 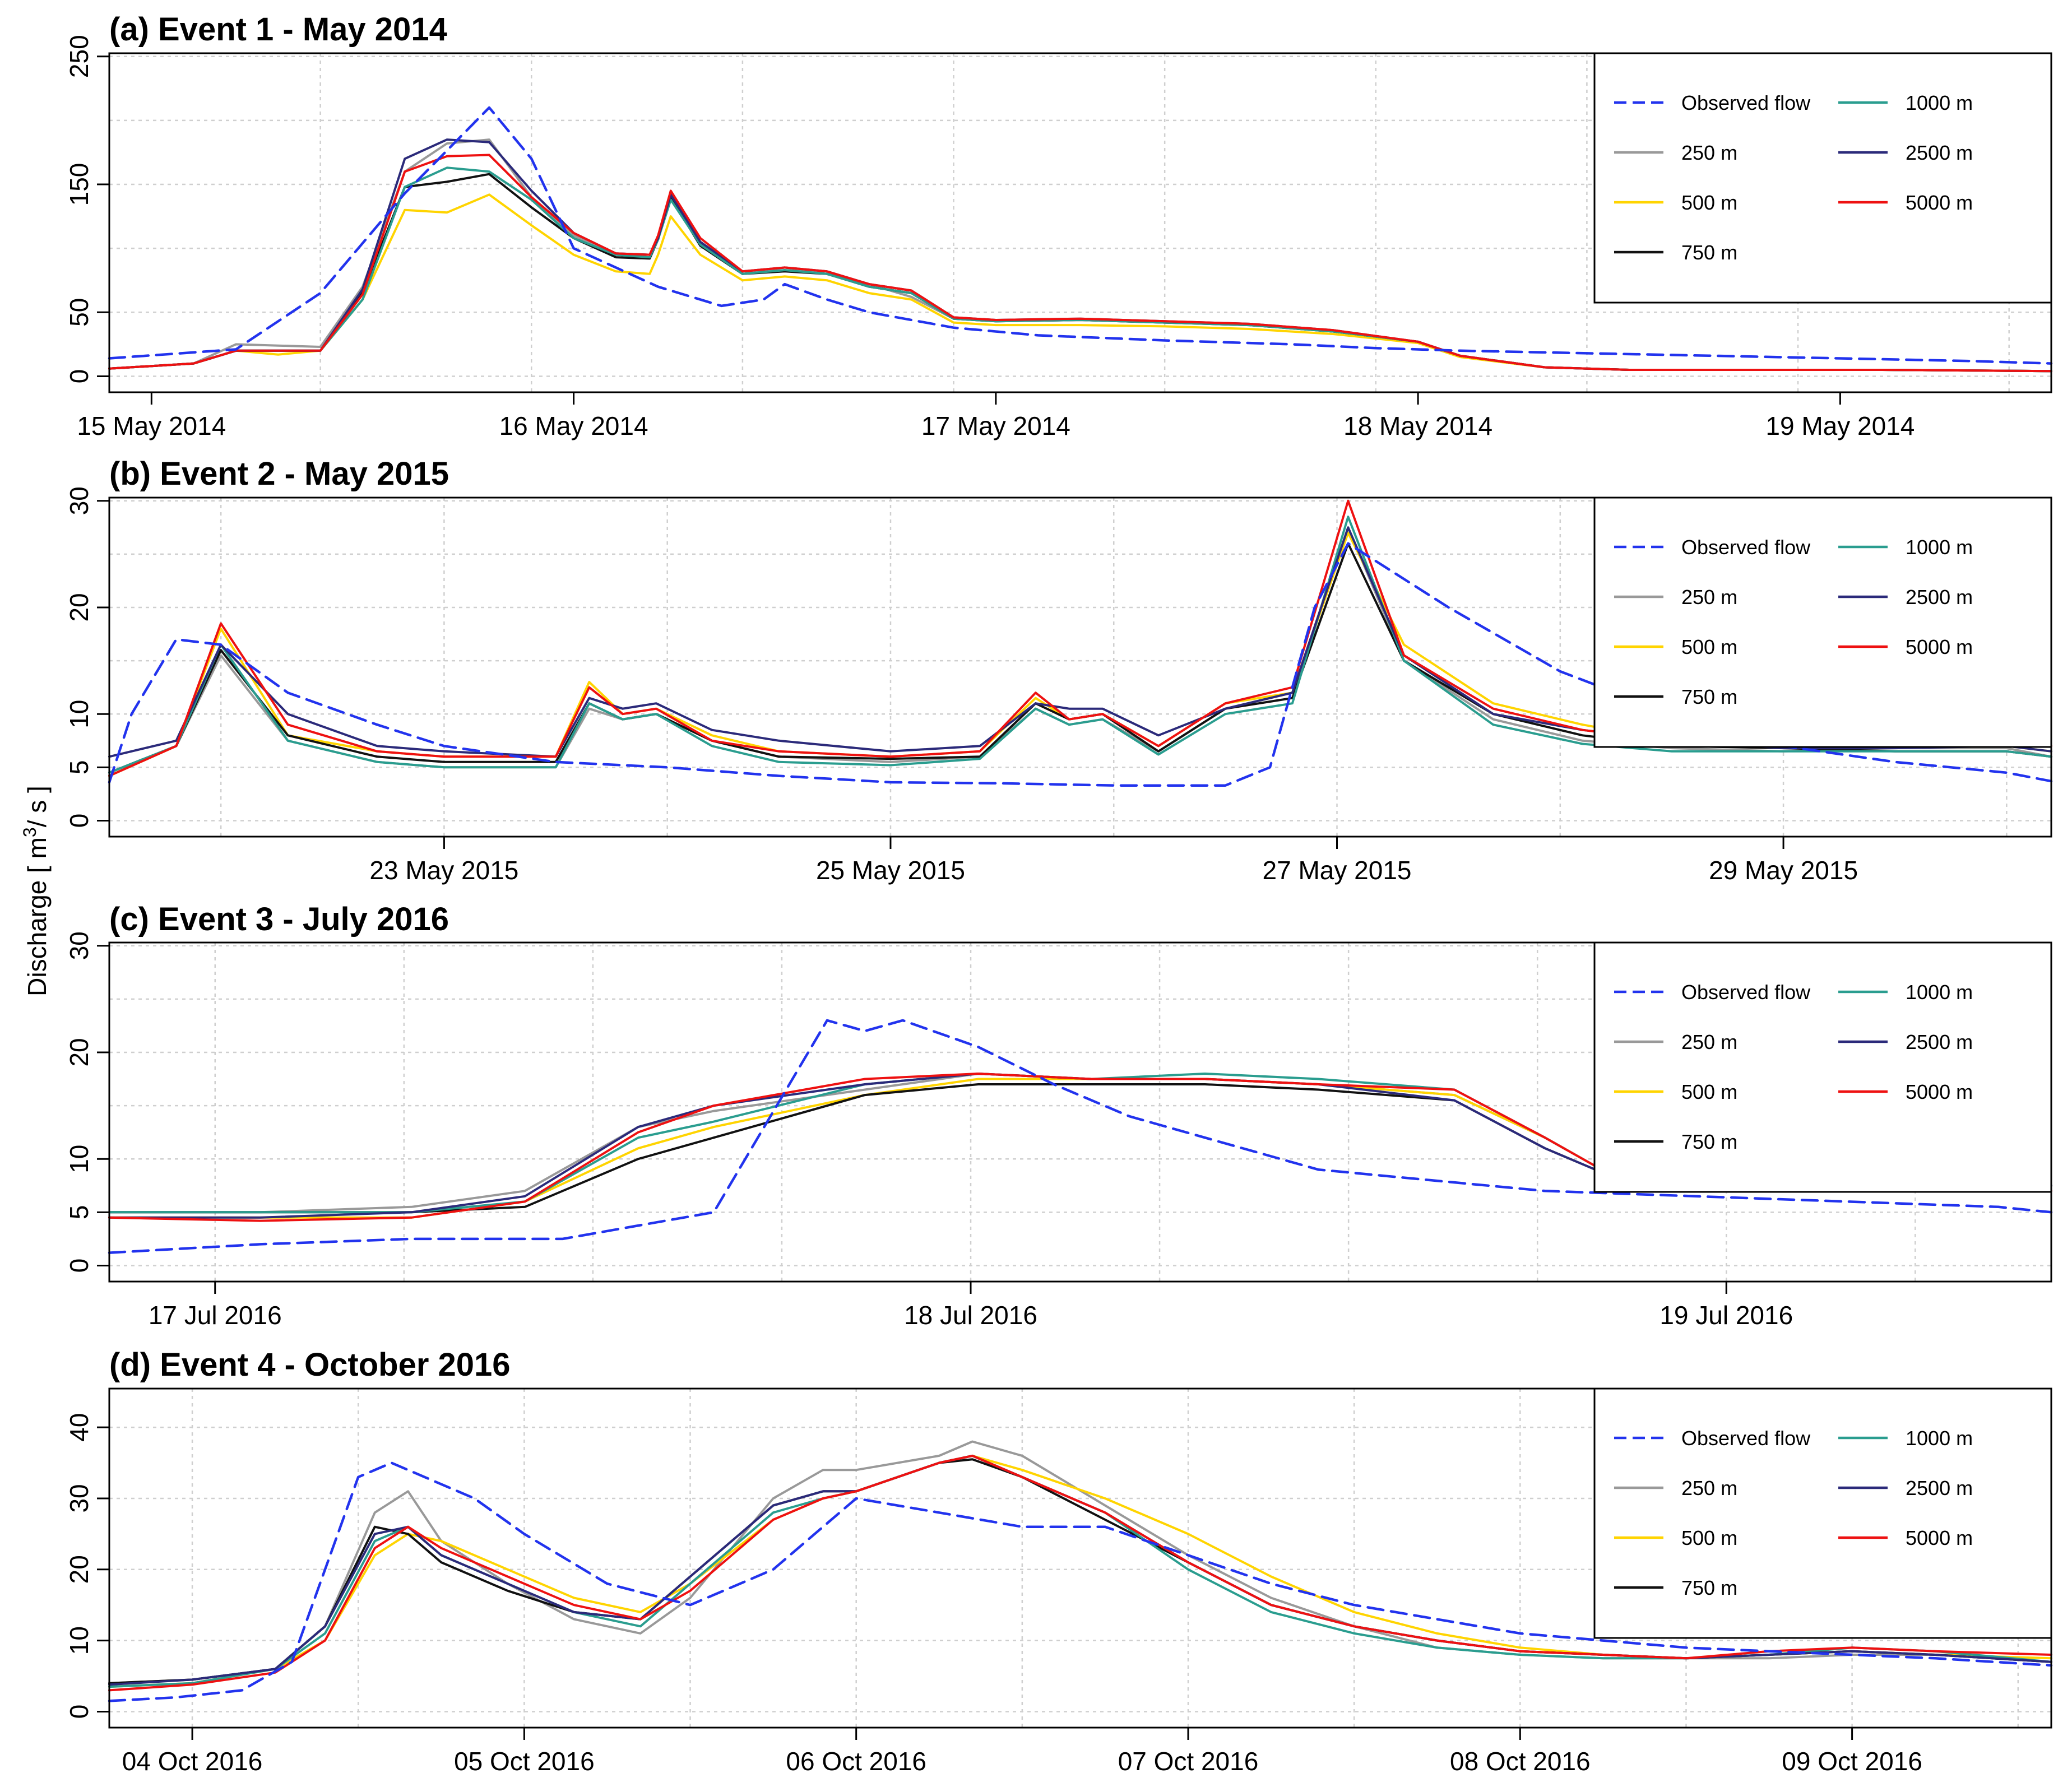 I want to click on legend-label-a-observed-flow: Observed flow, so click(x=1746, y=102).